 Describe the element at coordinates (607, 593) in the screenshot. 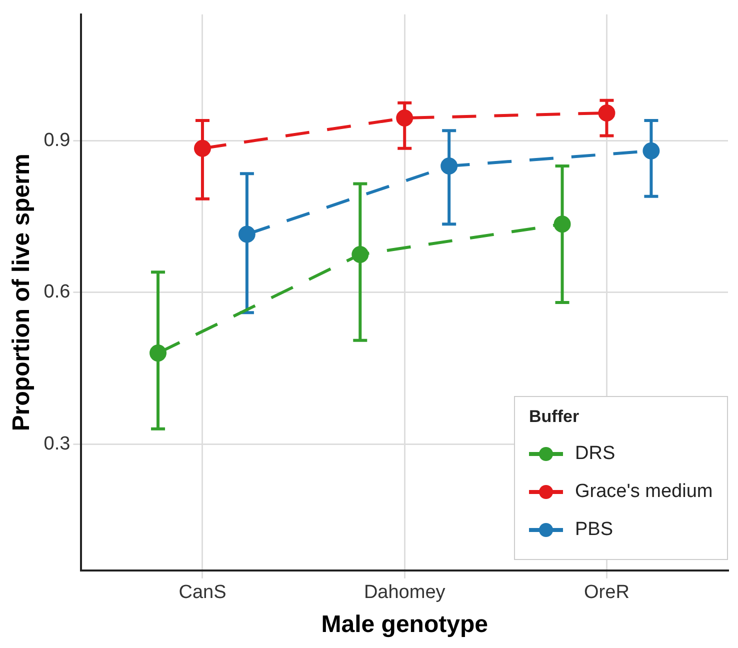

I see `x-tick-label: OreR` at that location.